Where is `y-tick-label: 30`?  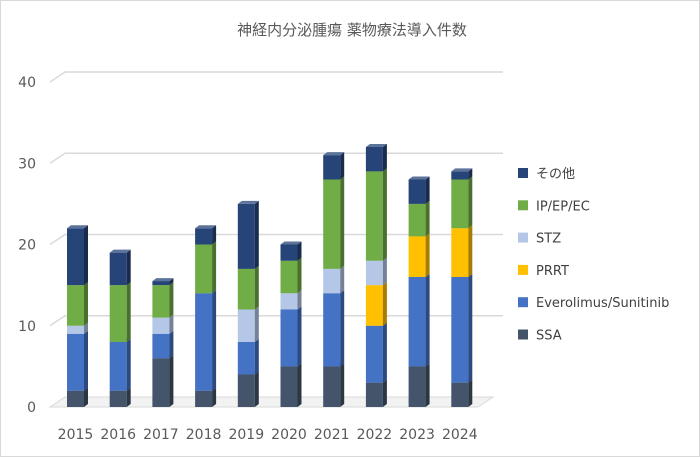
y-tick-label: 30 is located at coordinates (27, 164).